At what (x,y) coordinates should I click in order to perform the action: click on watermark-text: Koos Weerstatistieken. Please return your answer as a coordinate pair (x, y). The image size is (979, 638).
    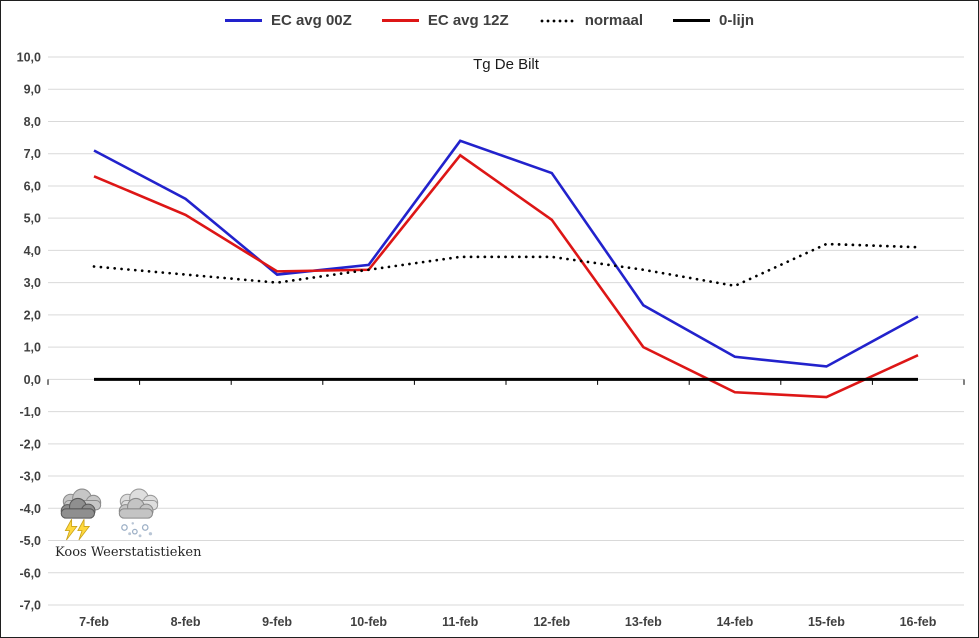
    Looking at the image, I should click on (128, 552).